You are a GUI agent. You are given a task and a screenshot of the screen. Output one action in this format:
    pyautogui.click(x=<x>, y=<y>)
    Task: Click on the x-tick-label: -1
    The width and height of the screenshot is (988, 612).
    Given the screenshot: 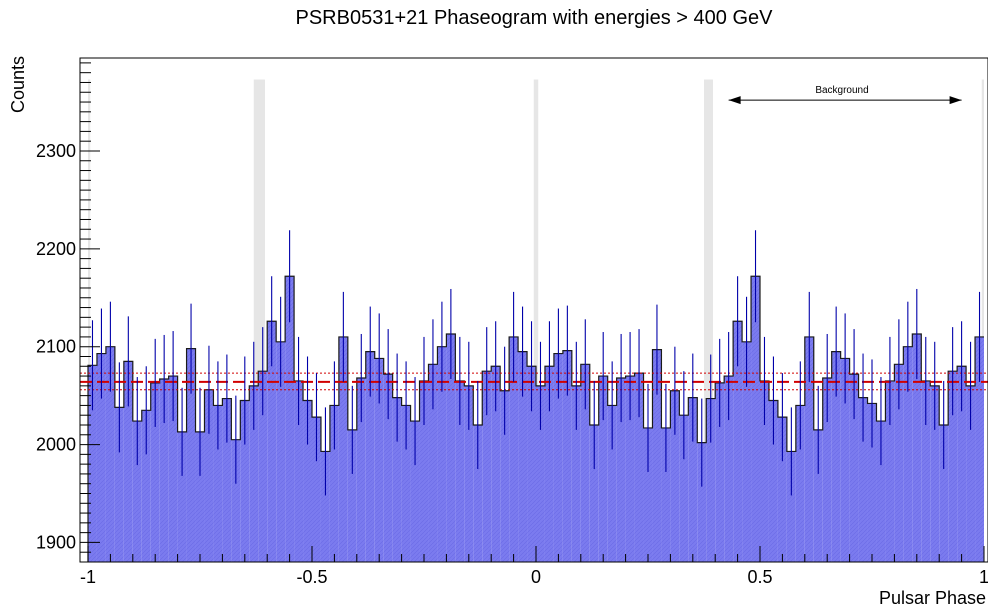 What is the action you would take?
    pyautogui.click(x=88, y=577)
    